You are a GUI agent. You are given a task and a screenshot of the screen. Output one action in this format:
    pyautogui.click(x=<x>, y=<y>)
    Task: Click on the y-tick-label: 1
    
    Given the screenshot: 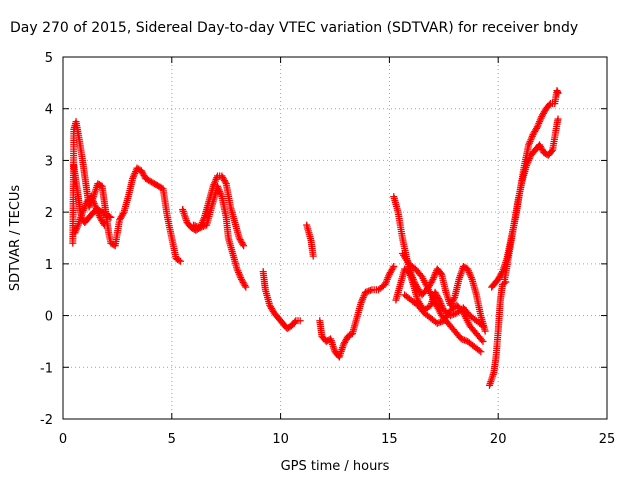 What is the action you would take?
    pyautogui.click(x=49, y=265)
    